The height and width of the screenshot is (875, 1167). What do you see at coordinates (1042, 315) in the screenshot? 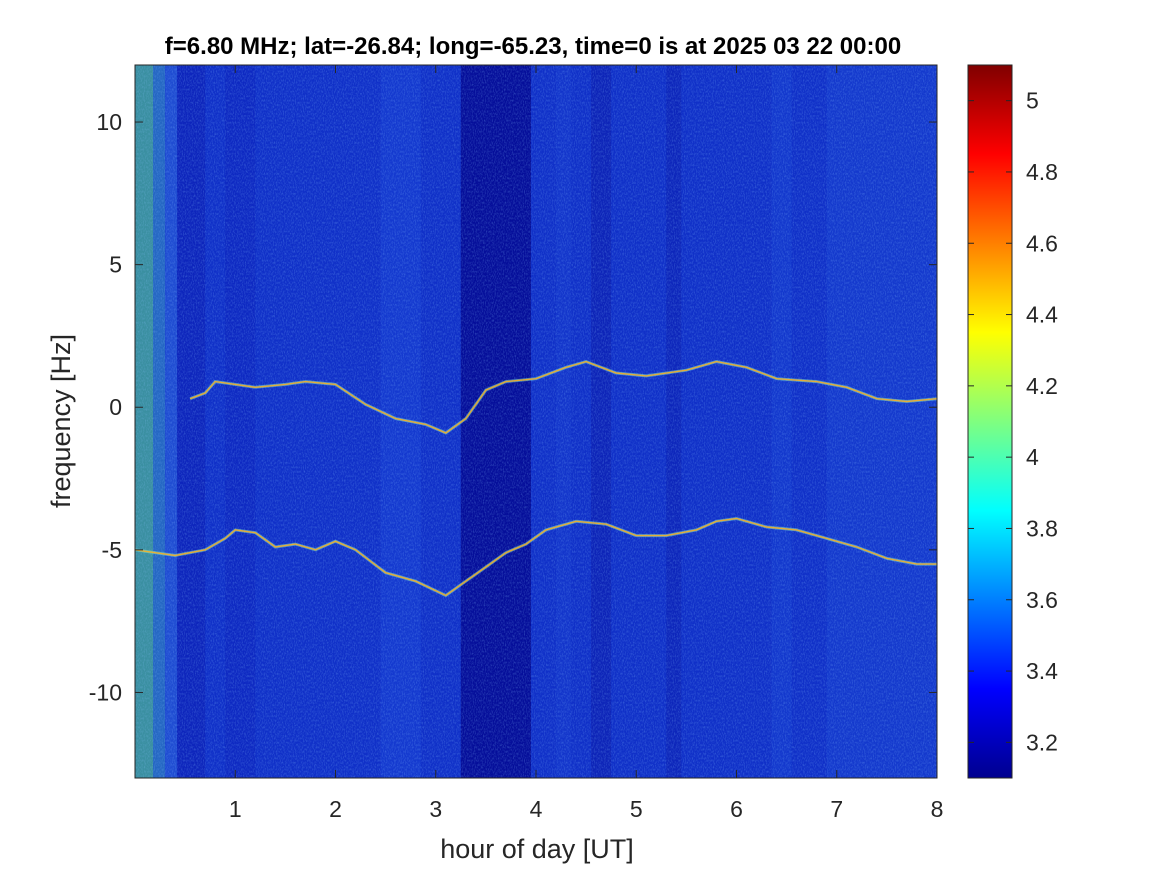
I see `colorbar-tick-label: 4.4` at bounding box center [1042, 315].